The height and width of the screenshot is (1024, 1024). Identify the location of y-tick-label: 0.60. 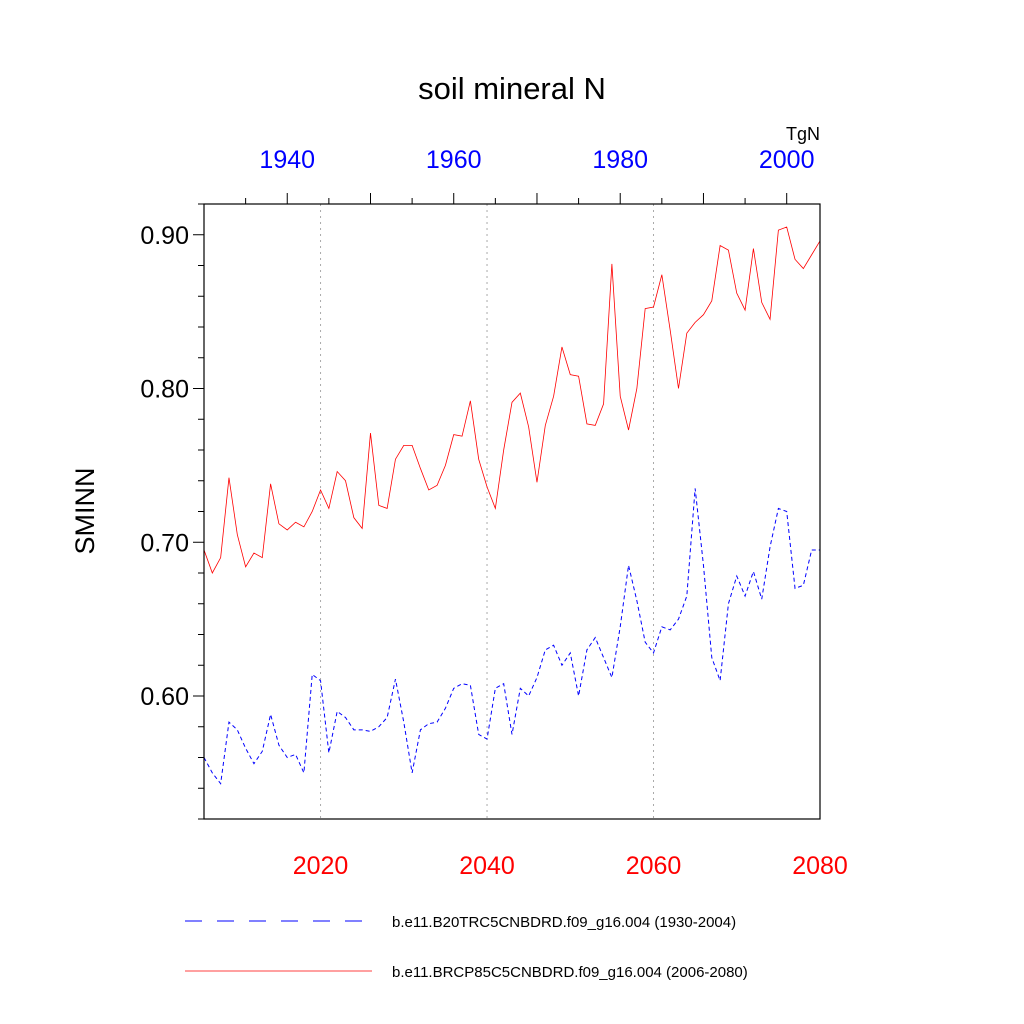
(164, 697).